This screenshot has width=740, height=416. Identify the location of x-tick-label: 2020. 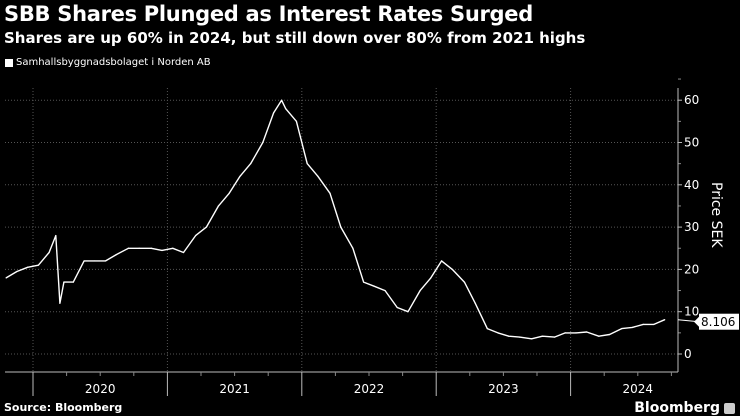
(100, 389).